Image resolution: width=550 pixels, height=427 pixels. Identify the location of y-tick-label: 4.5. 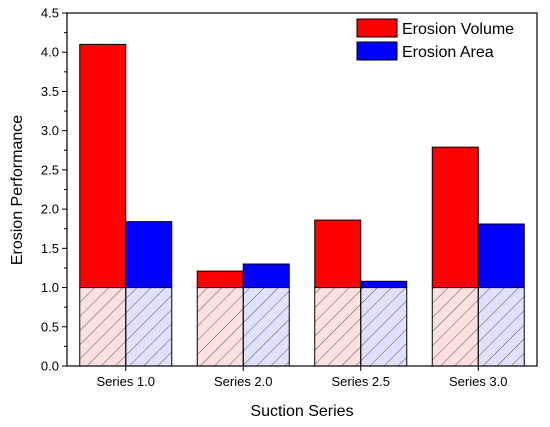
(50, 13).